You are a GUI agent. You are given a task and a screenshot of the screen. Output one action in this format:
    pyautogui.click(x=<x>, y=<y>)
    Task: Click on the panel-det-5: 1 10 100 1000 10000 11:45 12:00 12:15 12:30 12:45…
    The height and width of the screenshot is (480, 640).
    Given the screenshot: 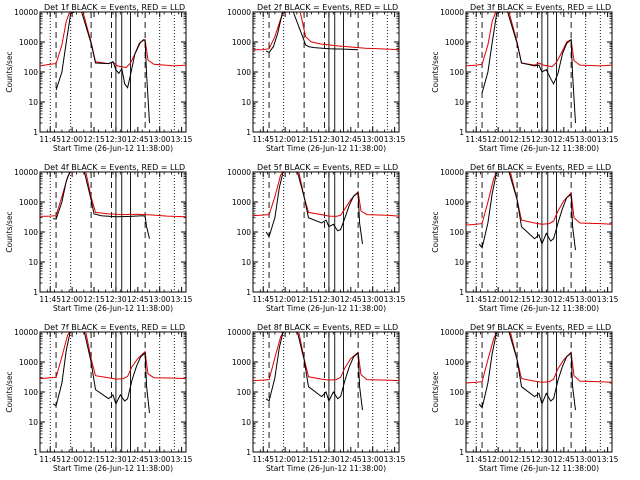 What is the action you would take?
    pyautogui.click(x=316, y=238)
    